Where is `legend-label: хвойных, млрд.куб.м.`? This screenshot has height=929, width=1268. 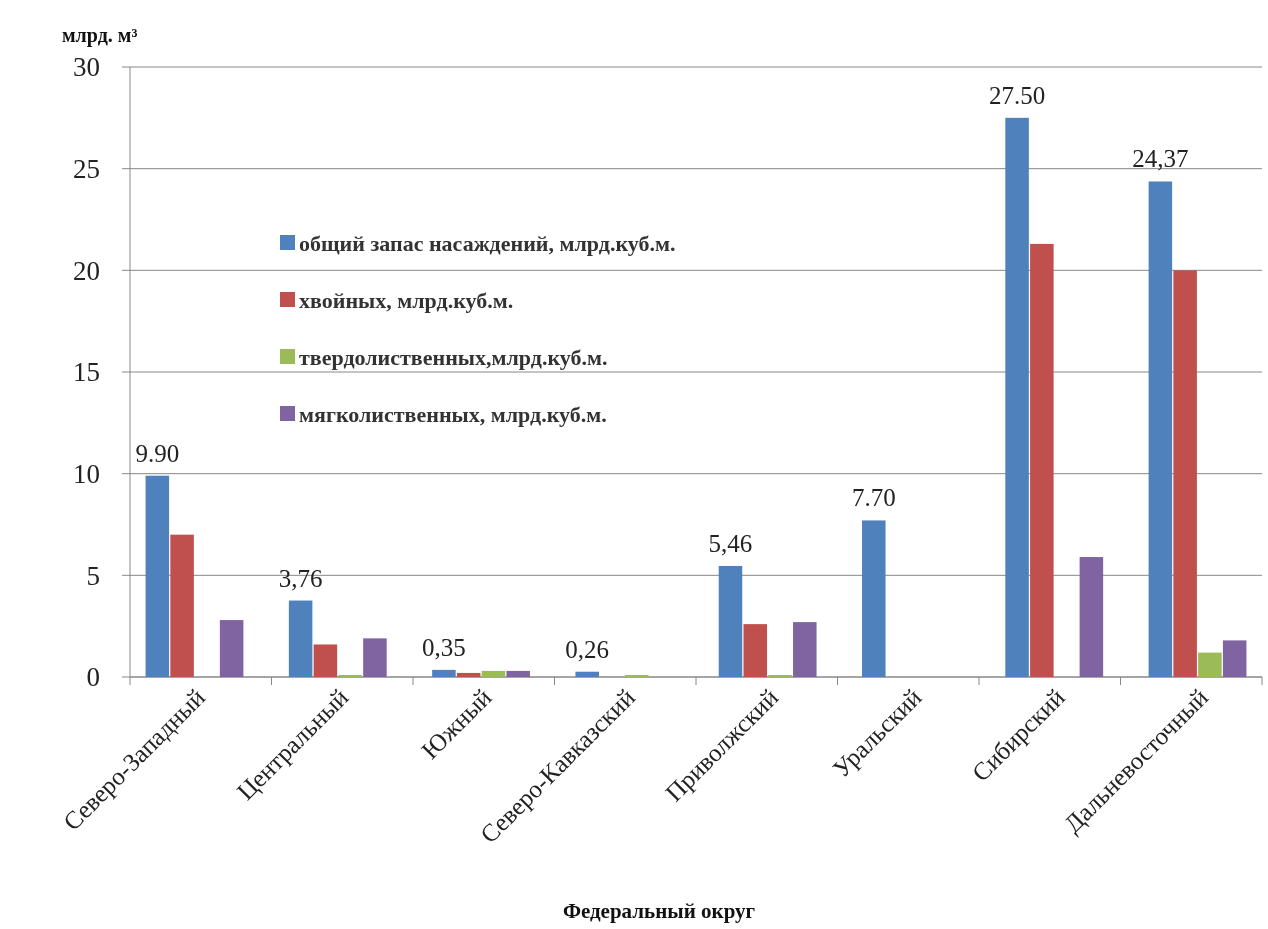
legend-label: хвойных, млрд.куб.м. is located at coordinates (406, 300).